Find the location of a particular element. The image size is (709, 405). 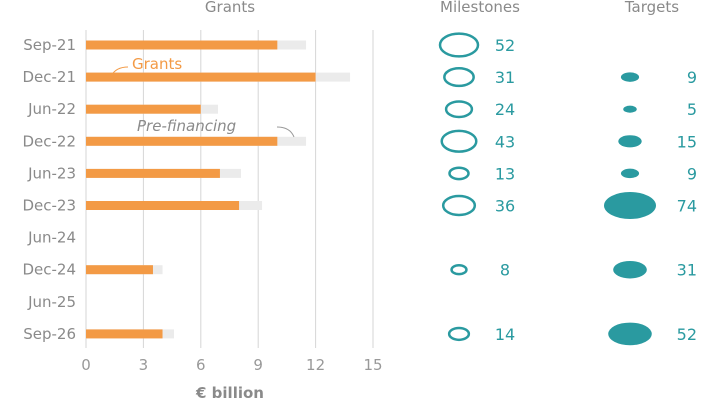

milestone-value: 8 is located at coordinates (505, 270).